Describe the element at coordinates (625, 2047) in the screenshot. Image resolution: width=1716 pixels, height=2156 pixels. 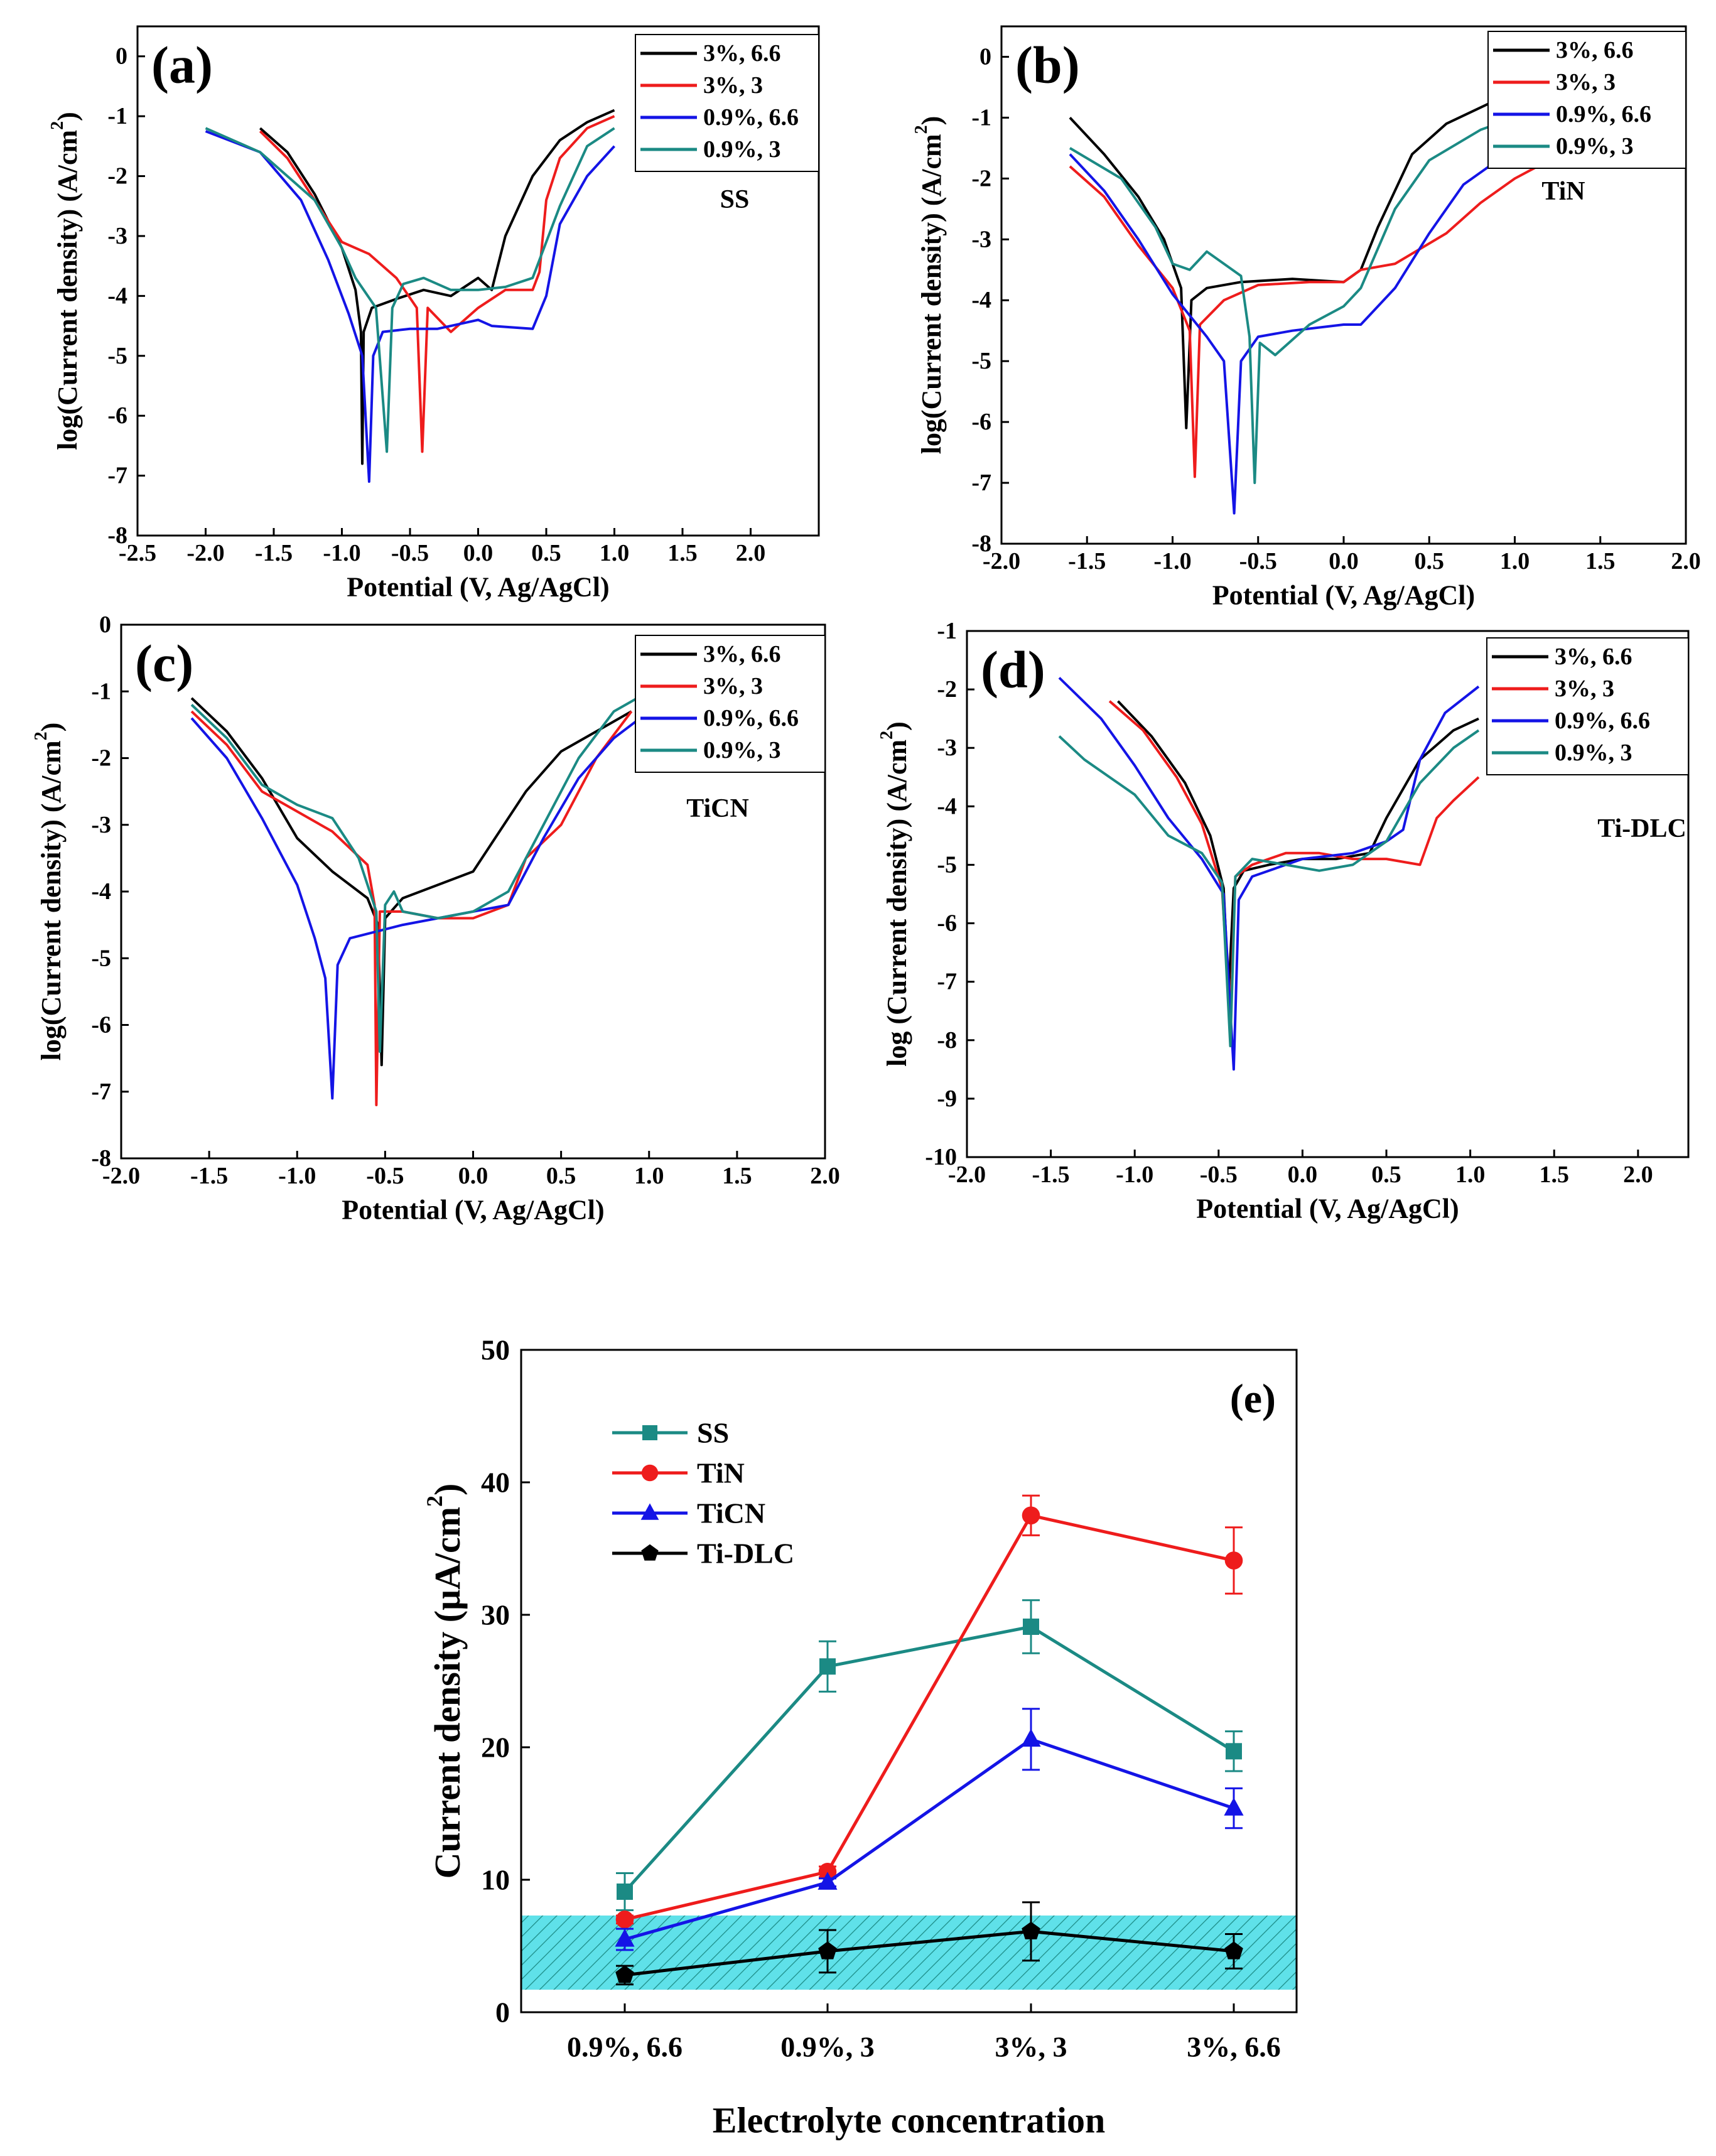
I see `x-category-label: 0.9%, 6.6` at that location.